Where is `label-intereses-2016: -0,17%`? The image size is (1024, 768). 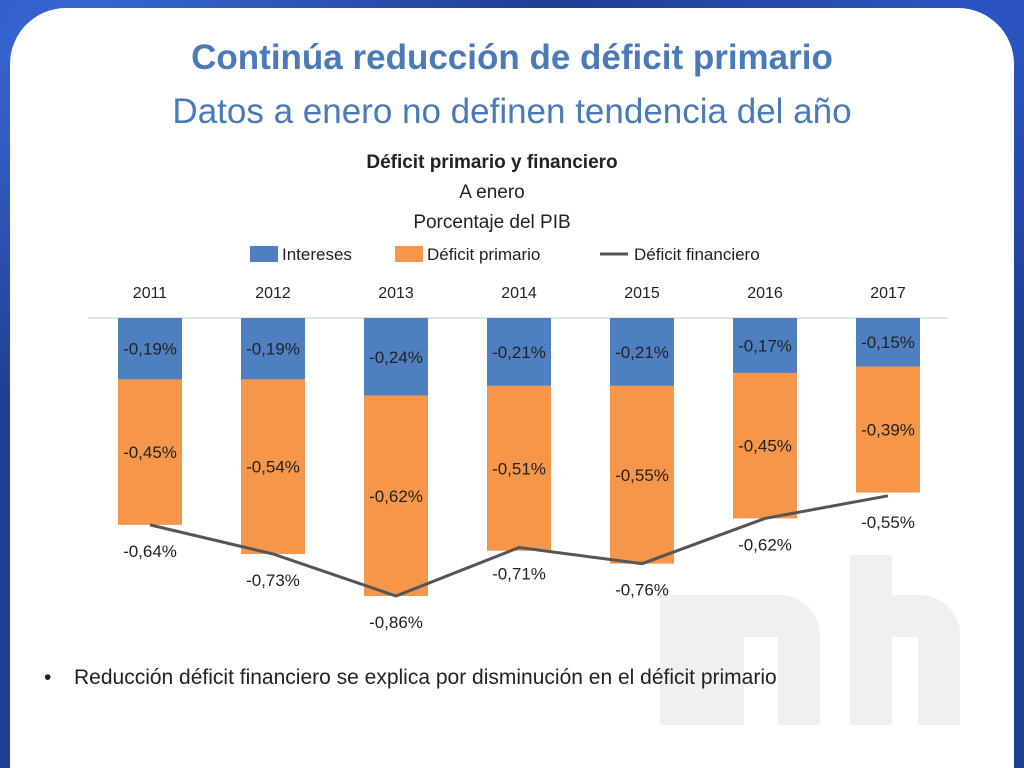
label-intereses-2016: -0,17% is located at coordinates (765, 345).